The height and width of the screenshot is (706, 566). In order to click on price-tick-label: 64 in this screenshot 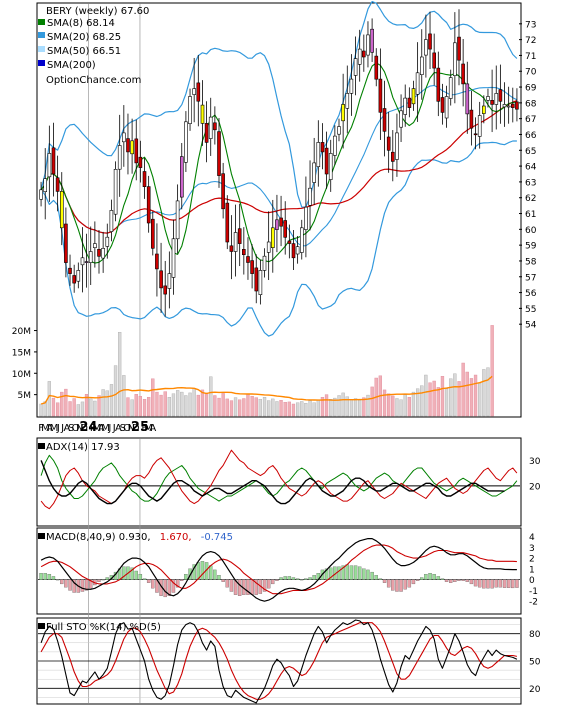, I will do `click(531, 168)`.